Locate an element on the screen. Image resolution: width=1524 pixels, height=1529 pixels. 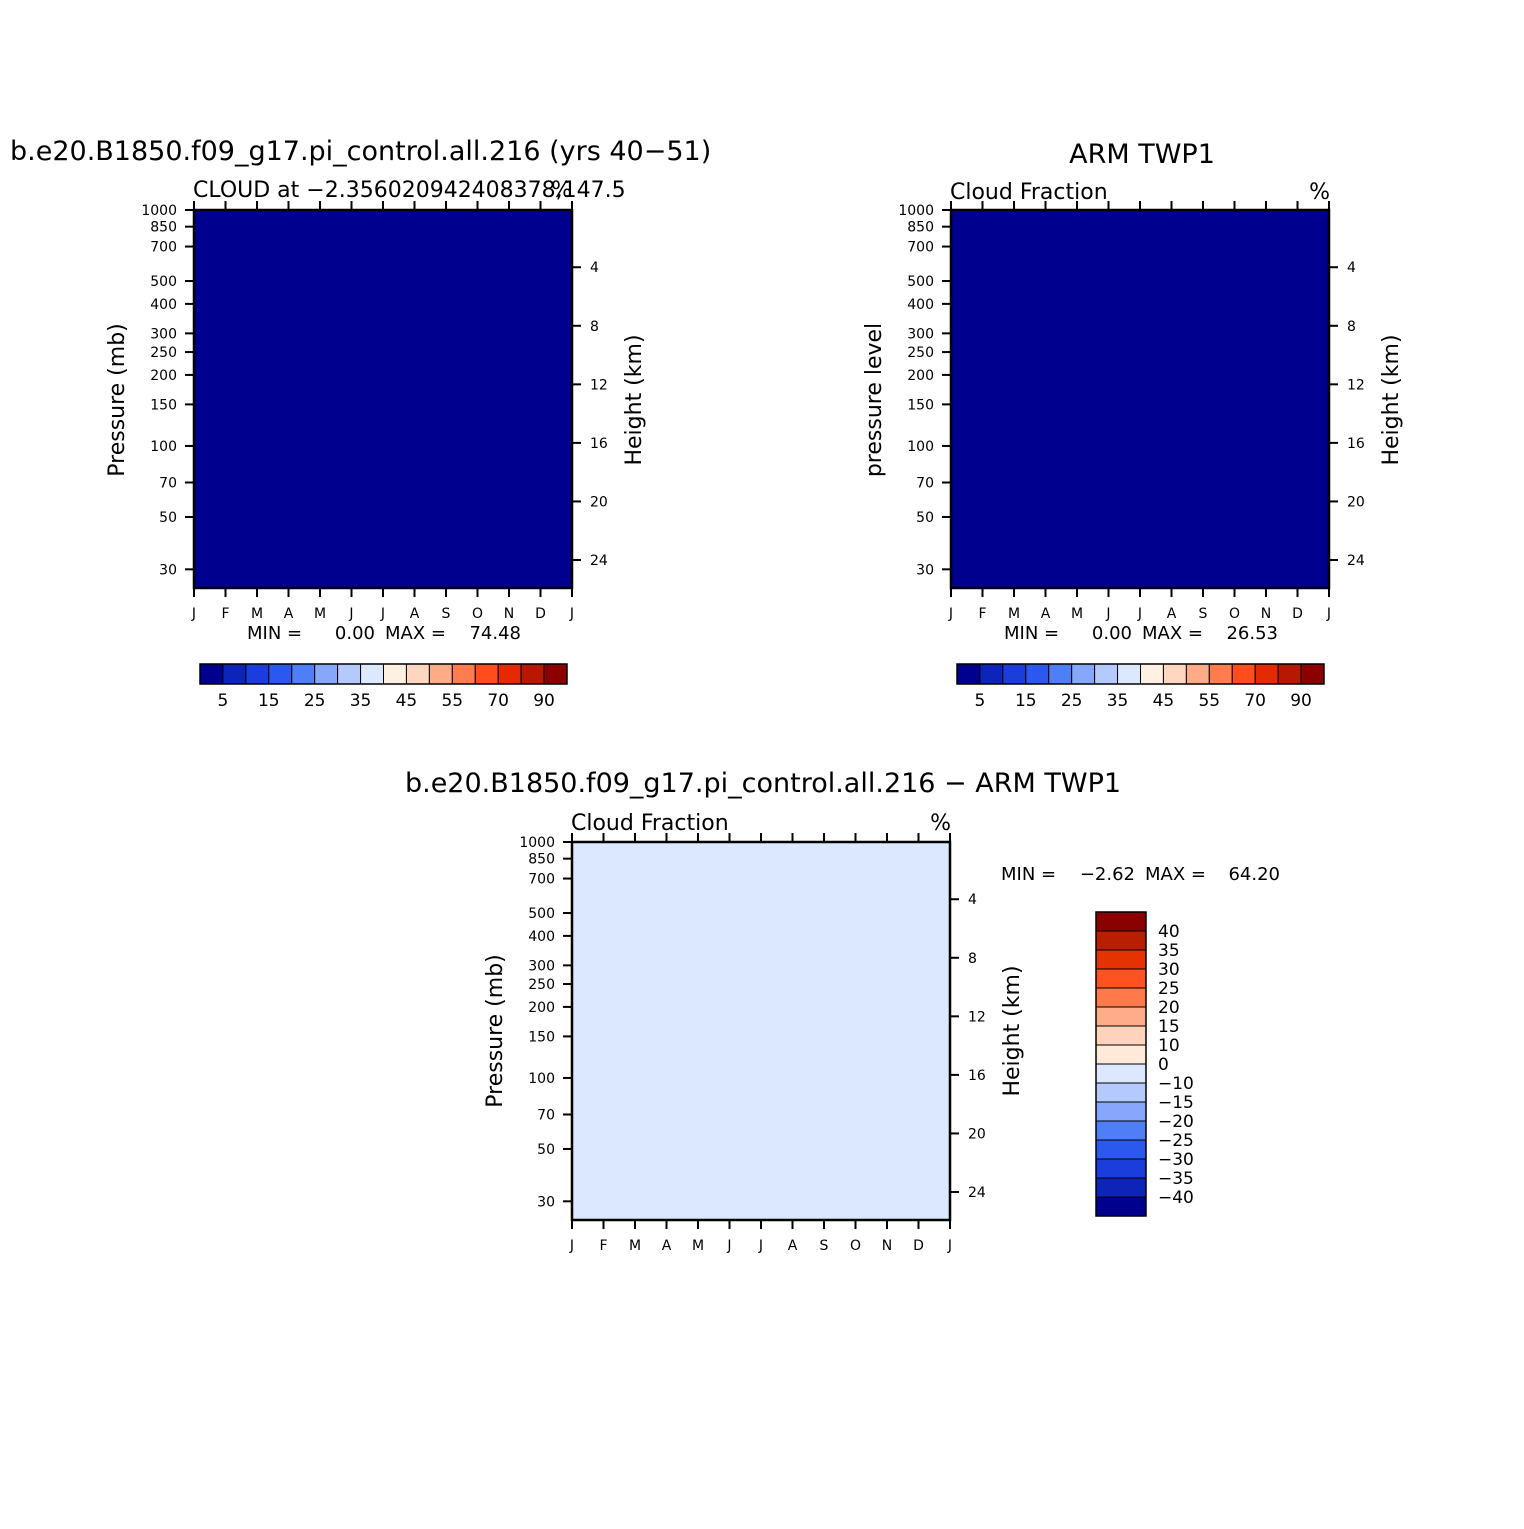
colorbar-label: 15 is located at coordinates (269, 701).